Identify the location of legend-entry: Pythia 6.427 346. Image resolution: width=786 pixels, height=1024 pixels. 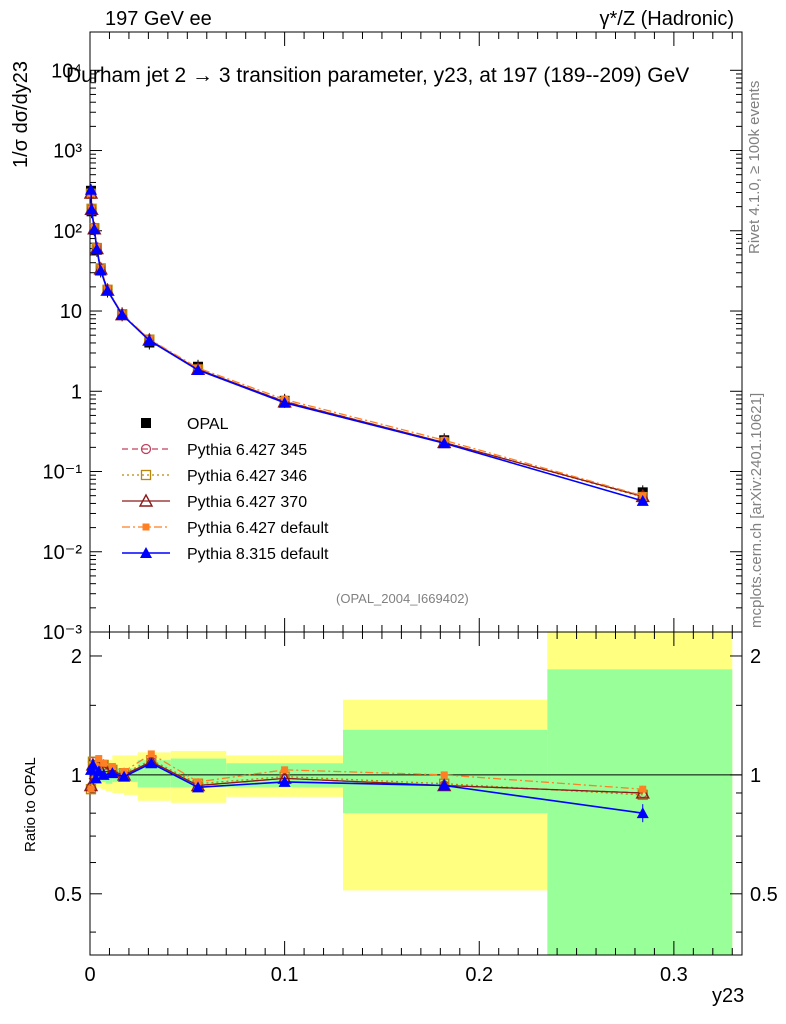
(214, 476).